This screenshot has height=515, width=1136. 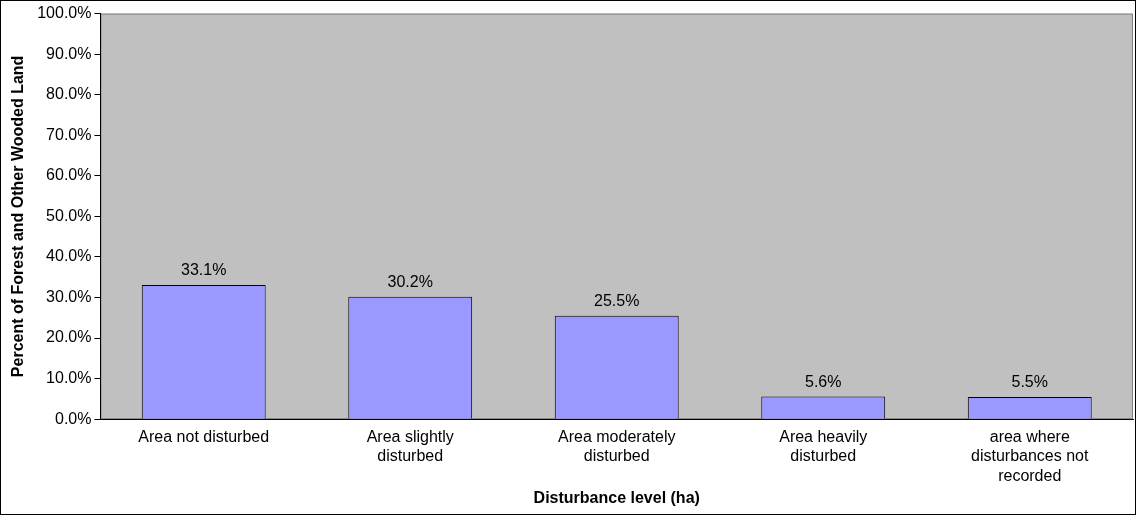 What do you see at coordinates (64, 13) in the screenshot?
I see `y-tick-label: 100.0%` at bounding box center [64, 13].